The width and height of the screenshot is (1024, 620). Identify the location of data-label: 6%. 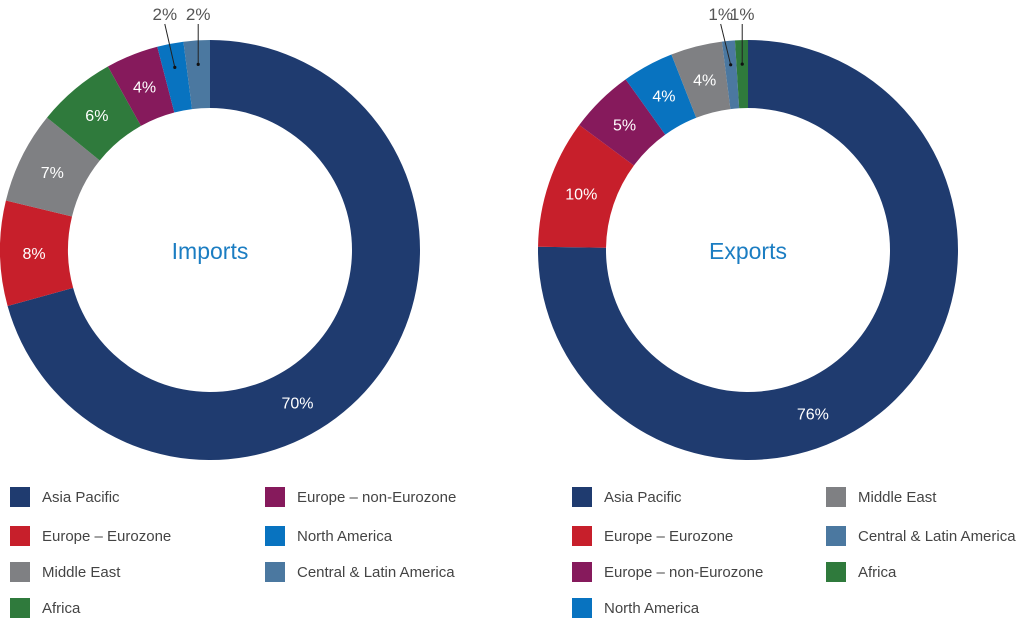
(96, 116).